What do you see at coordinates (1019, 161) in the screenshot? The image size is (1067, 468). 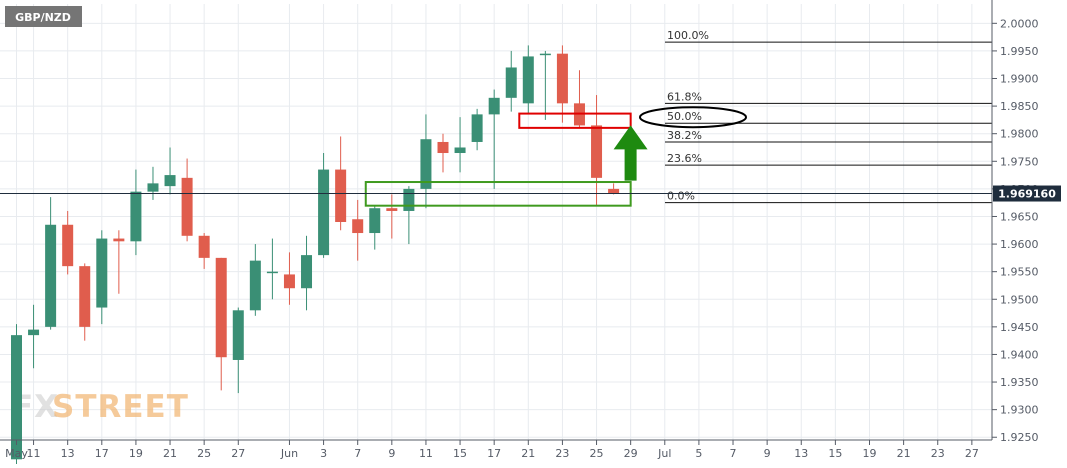 I see `y-tick-label: 1.9750` at bounding box center [1019, 161].